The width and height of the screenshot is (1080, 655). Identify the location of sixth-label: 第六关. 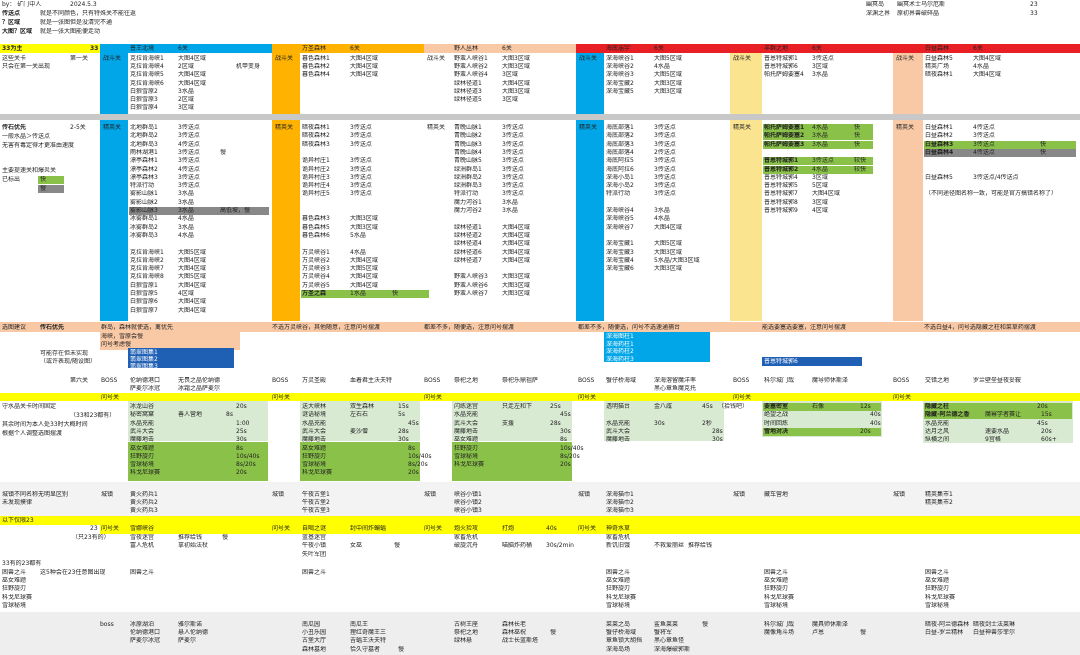
(79, 380).